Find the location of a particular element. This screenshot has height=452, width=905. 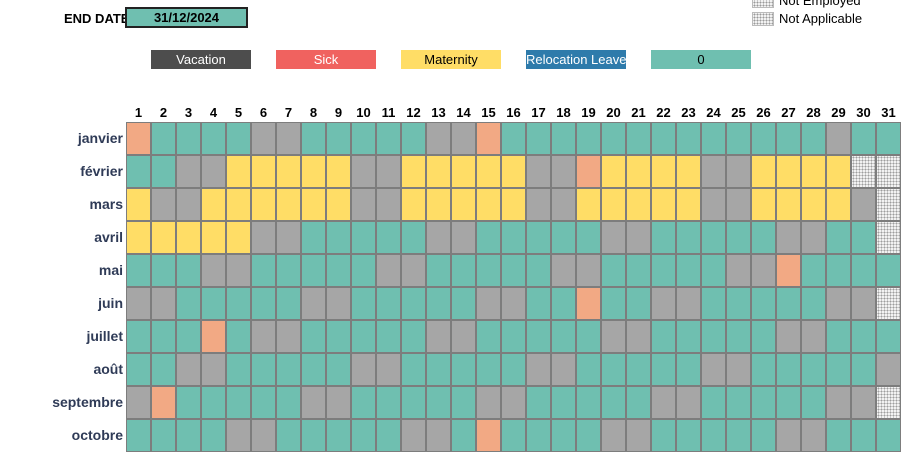

end-date-field: 31/12/2024 is located at coordinates (186, 17).